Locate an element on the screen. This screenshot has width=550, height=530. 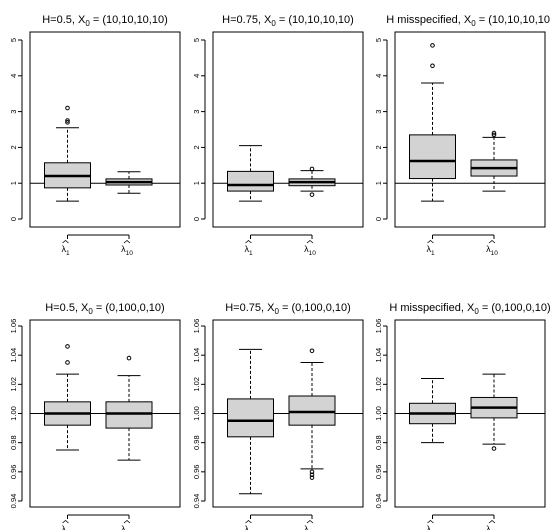
y-tick-label: 0.94 is located at coordinates (13, 501).